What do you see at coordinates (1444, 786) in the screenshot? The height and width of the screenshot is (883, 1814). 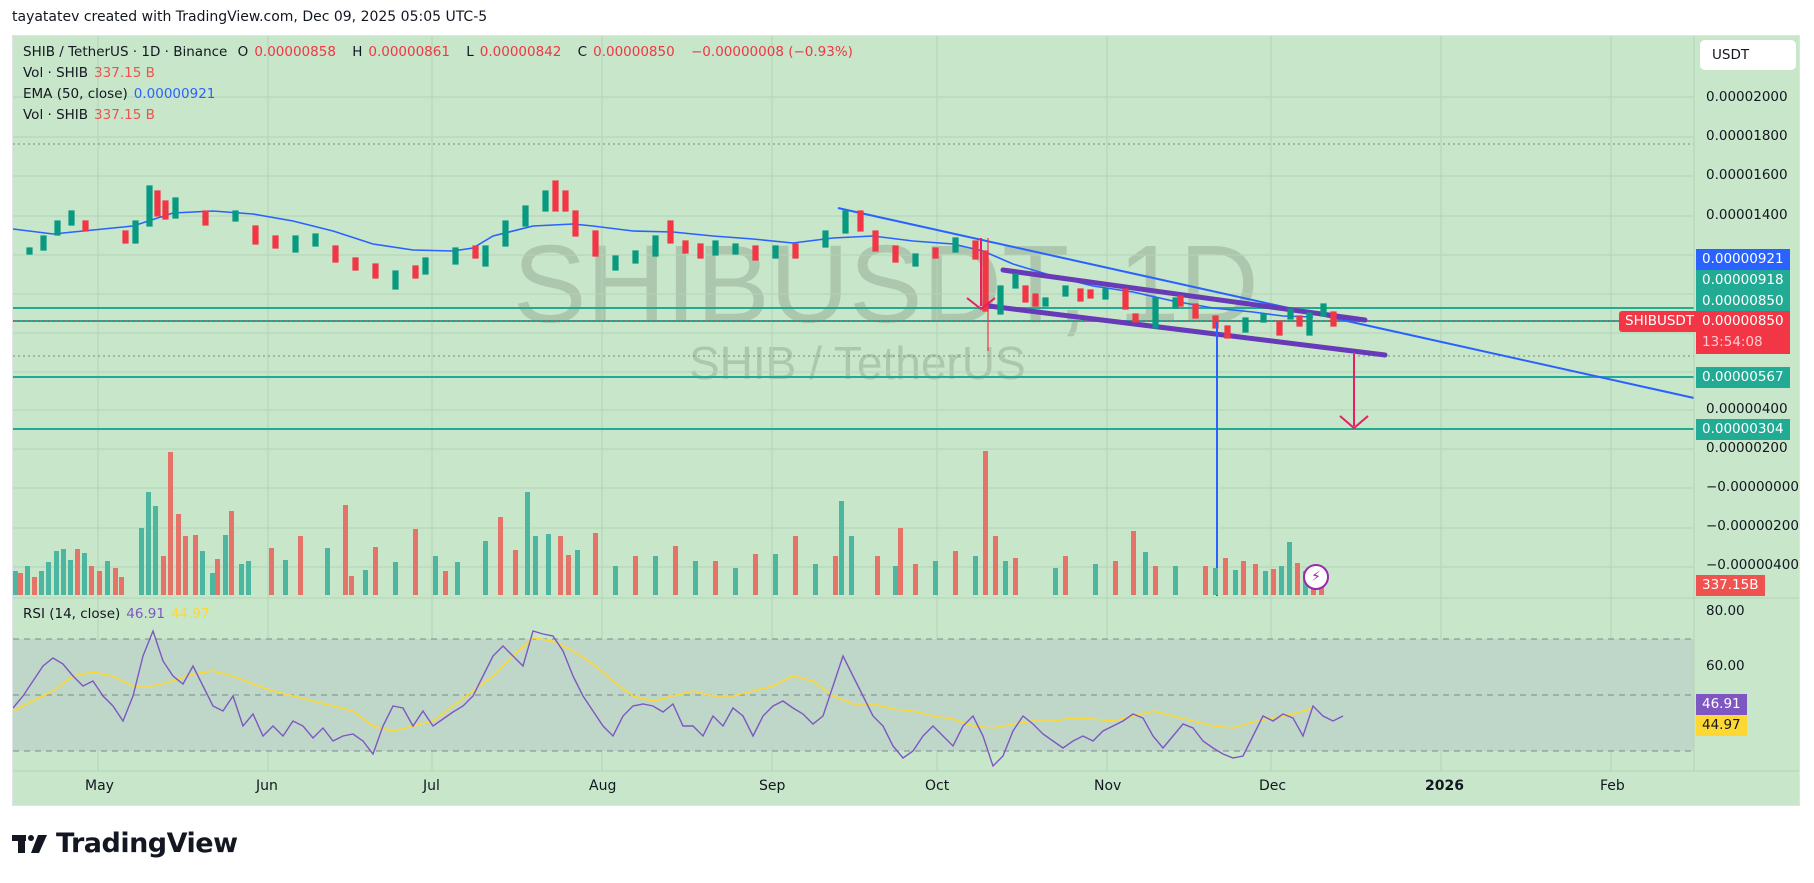 I see `time-tick-year: 2026` at bounding box center [1444, 786].